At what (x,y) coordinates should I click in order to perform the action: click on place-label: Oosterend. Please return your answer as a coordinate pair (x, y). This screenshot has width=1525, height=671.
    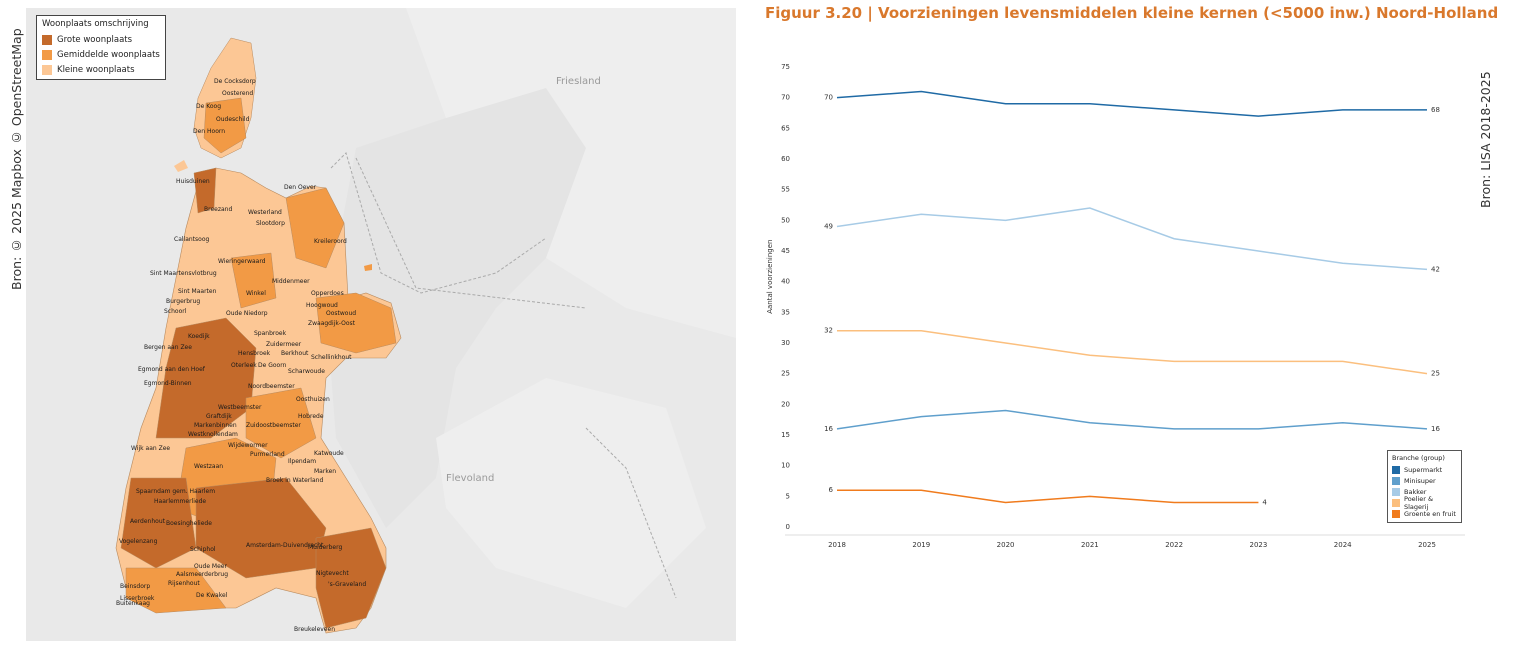
    Looking at the image, I should click on (238, 93).